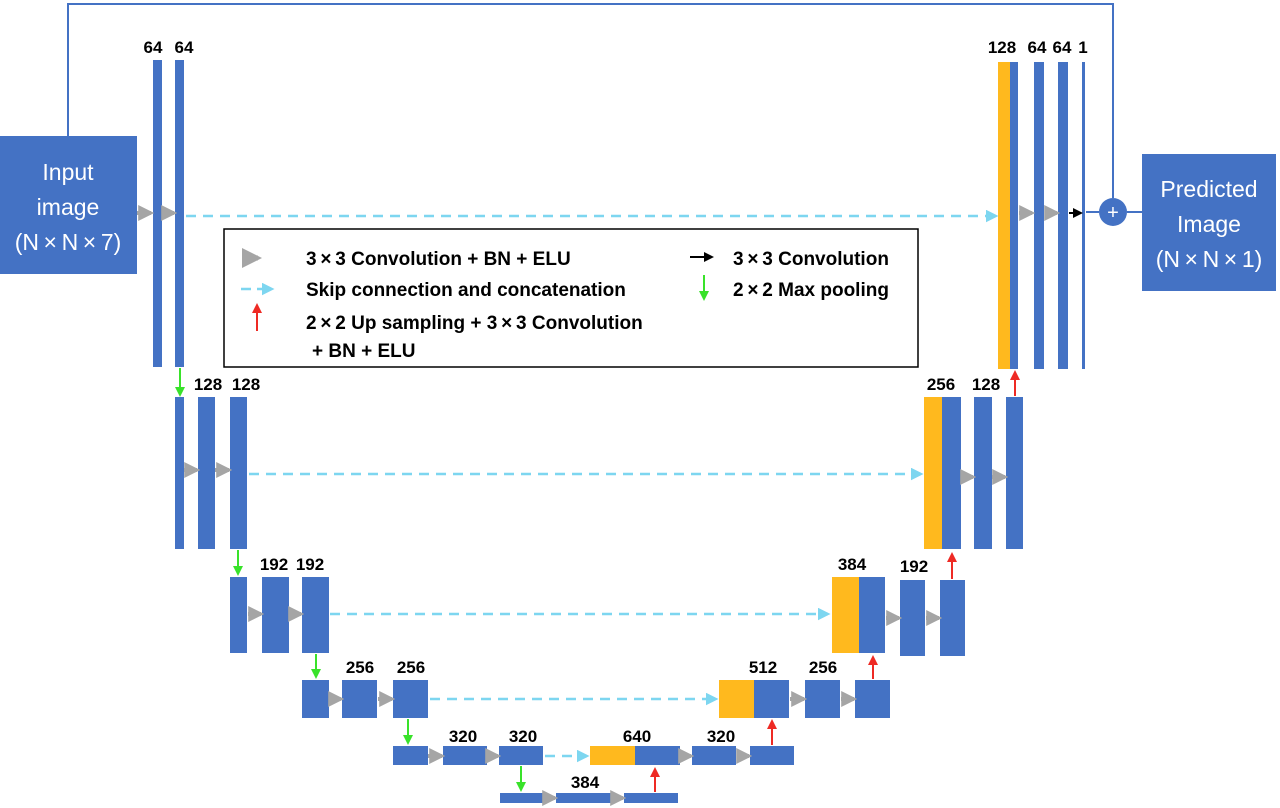  What do you see at coordinates (410, 755) in the screenshot?
I see `enc5-pooled-map` at bounding box center [410, 755].